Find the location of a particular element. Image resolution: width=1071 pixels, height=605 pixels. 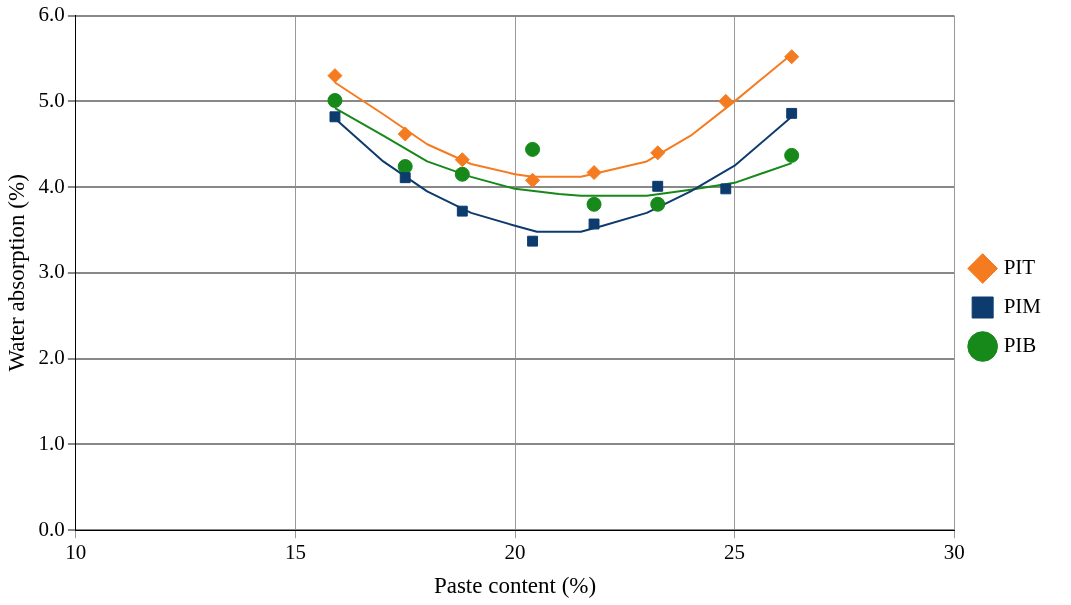

legend-label: PIB is located at coordinates (1020, 345).